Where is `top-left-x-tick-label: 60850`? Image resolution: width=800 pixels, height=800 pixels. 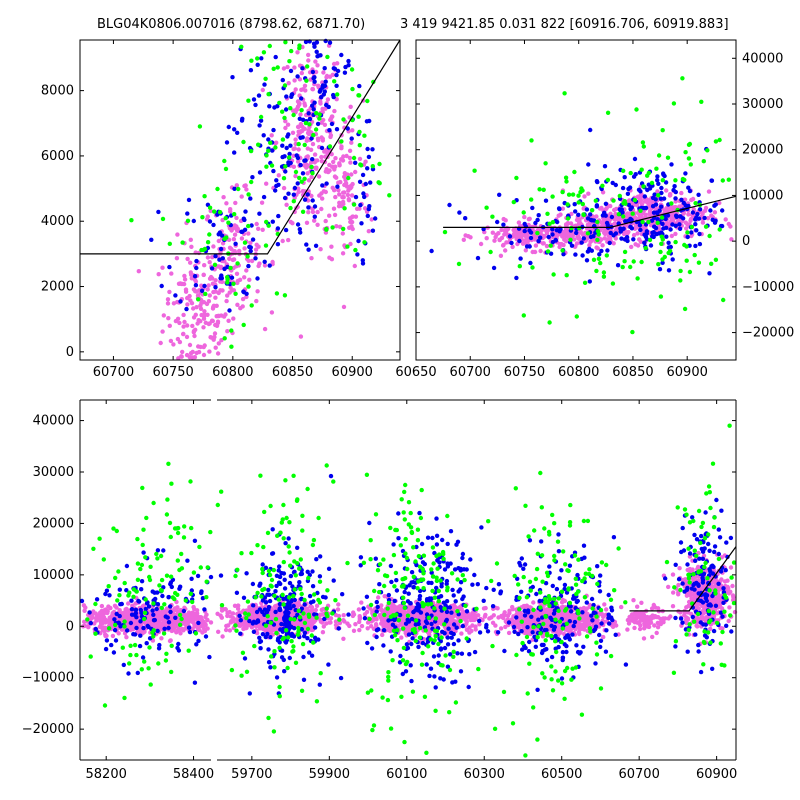 top-left-x-tick-label: 60850 is located at coordinates (292, 372).